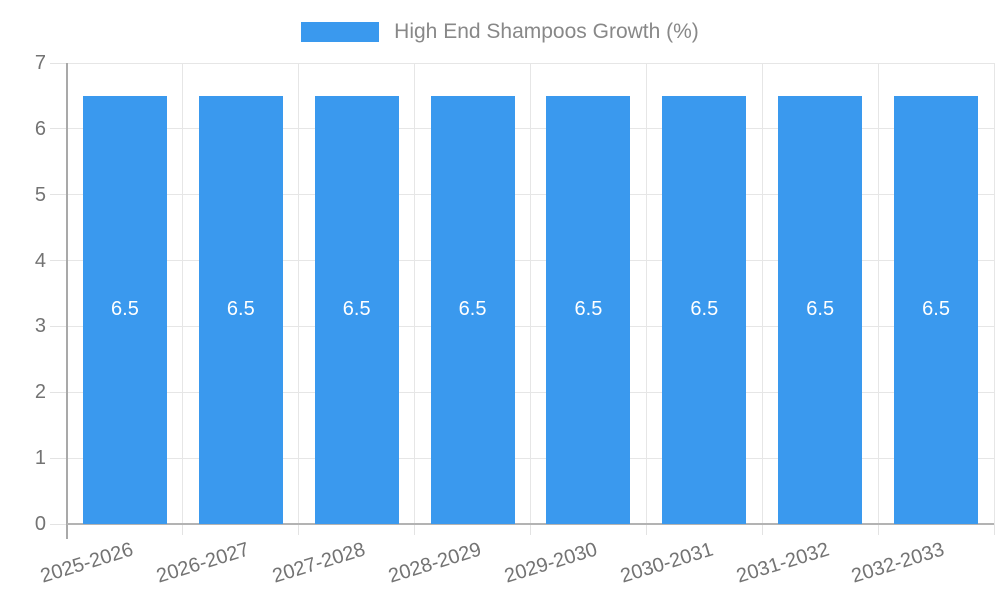 This screenshot has height=600, width=1000. Describe the element at coordinates (40, 392) in the screenshot. I see `y-tick-label: 2` at that location.